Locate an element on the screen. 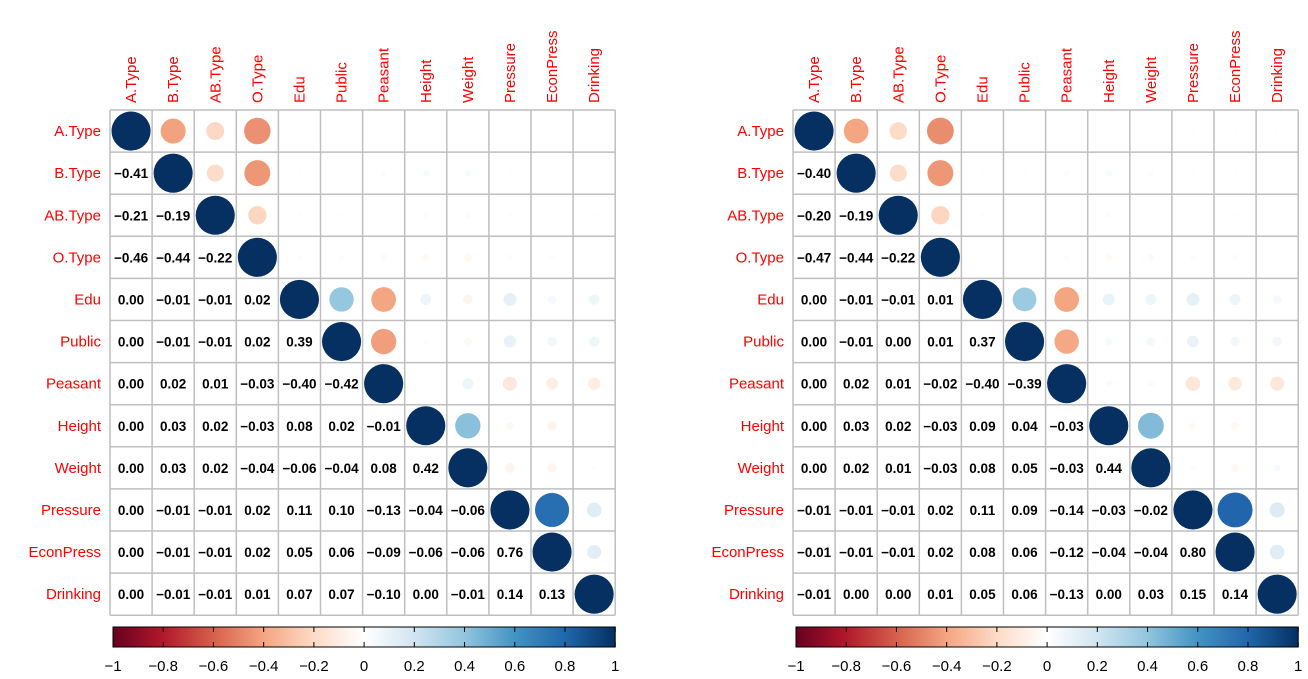  colorbar-tick-label: 0.2 is located at coordinates (414, 666).